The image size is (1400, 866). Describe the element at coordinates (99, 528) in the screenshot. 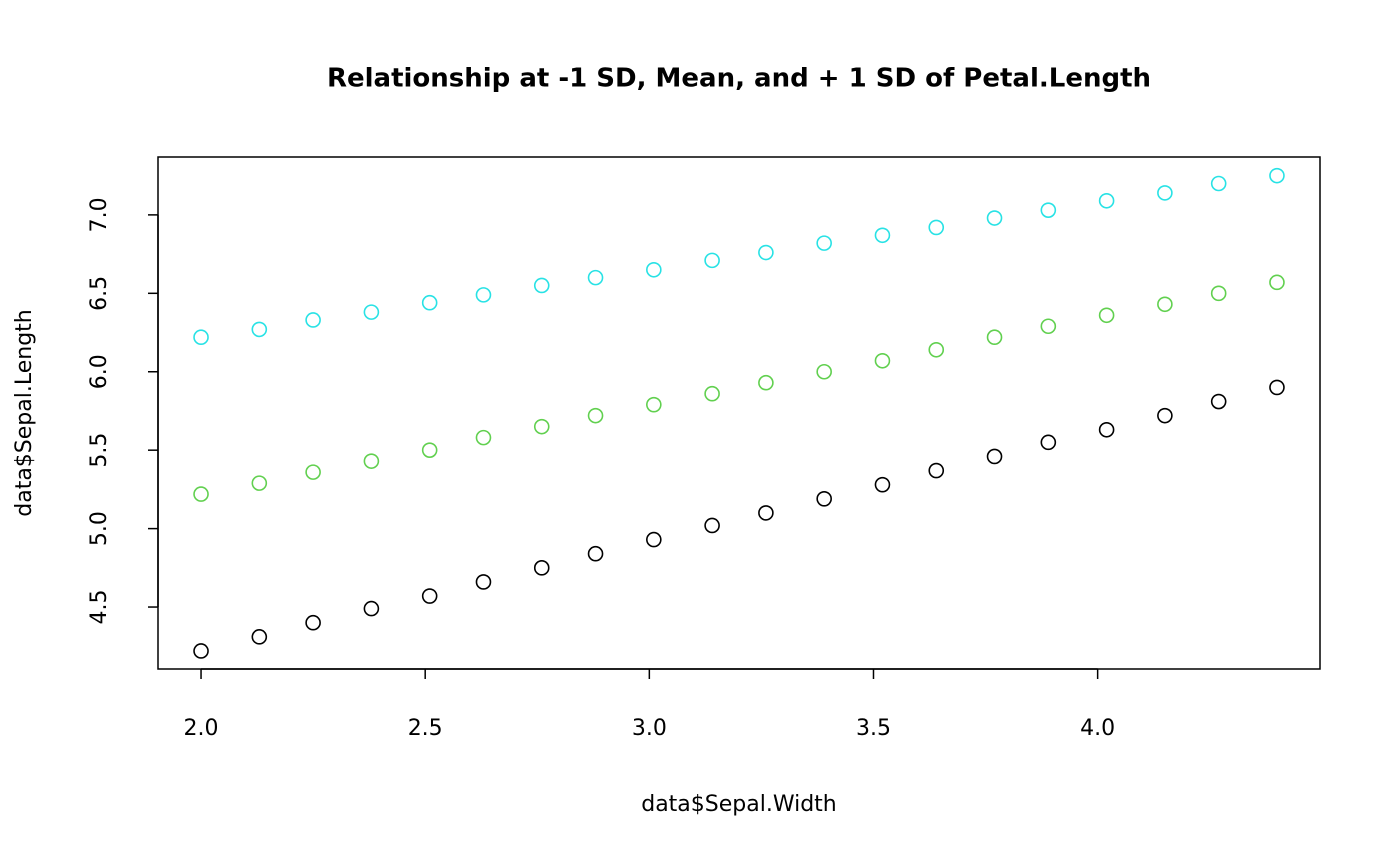

I see `y-tick-label: 5.0` at that location.